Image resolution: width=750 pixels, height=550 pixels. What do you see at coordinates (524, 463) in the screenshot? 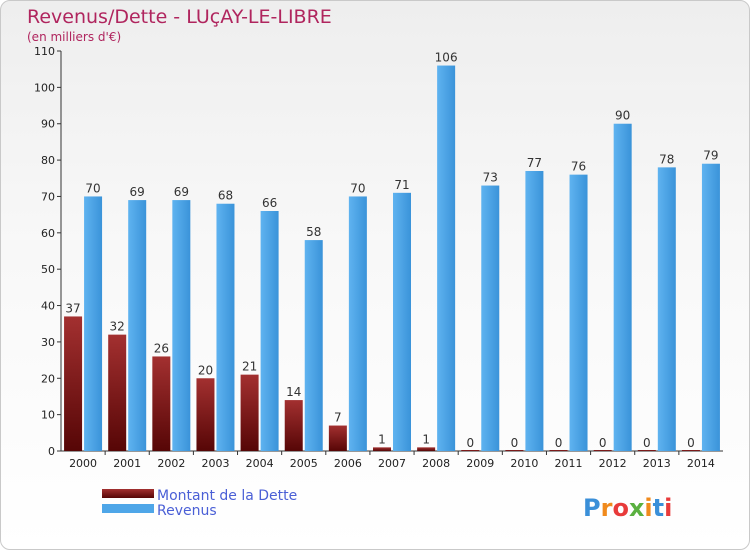
I see `x-tick-label: 2010` at bounding box center [524, 463].